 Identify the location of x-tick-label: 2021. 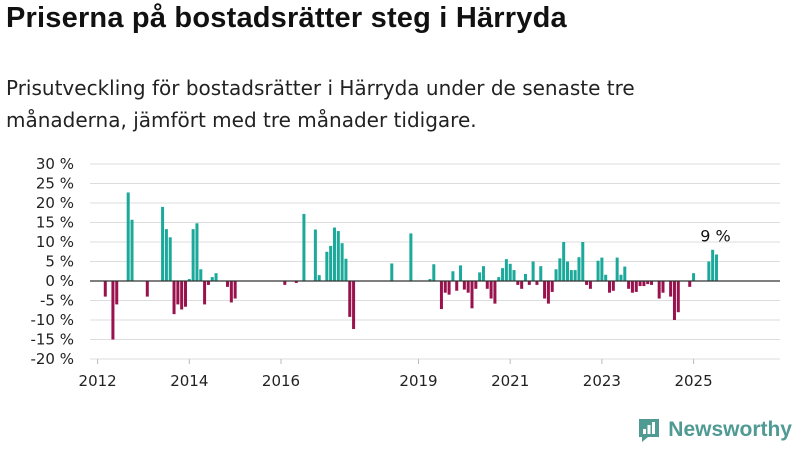
(510, 381).